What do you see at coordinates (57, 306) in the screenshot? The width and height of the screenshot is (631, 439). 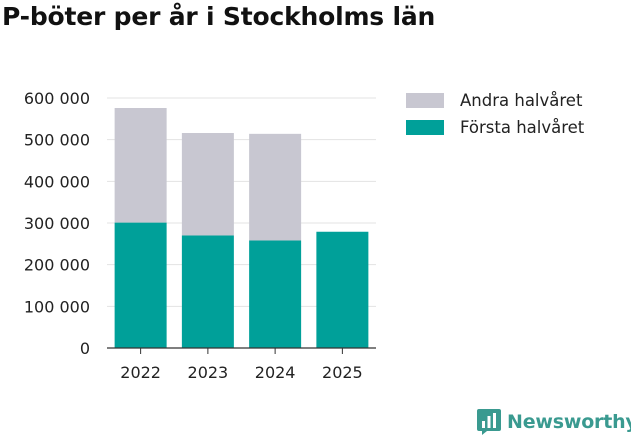 I see `y-tick-label: 100 000` at bounding box center [57, 306].